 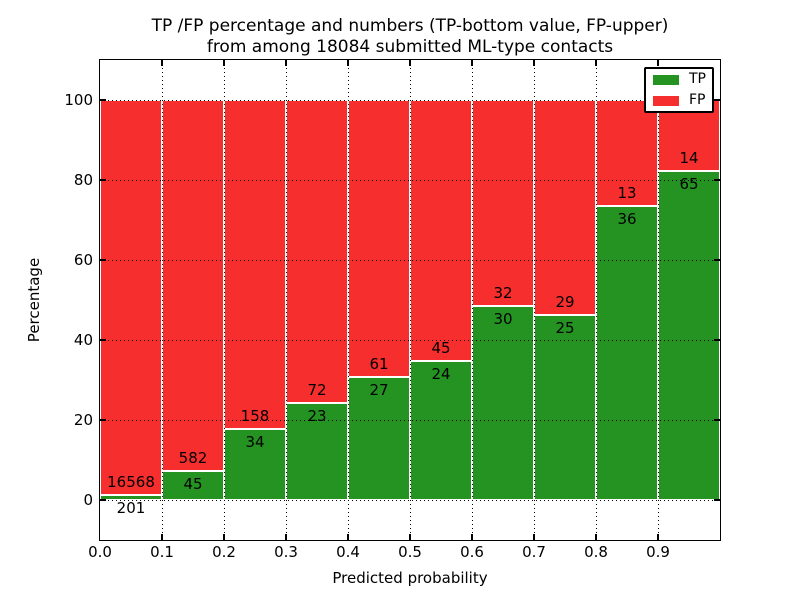 What do you see at coordinates (534, 552) in the screenshot?
I see `x-tick-label: 0.7` at bounding box center [534, 552].